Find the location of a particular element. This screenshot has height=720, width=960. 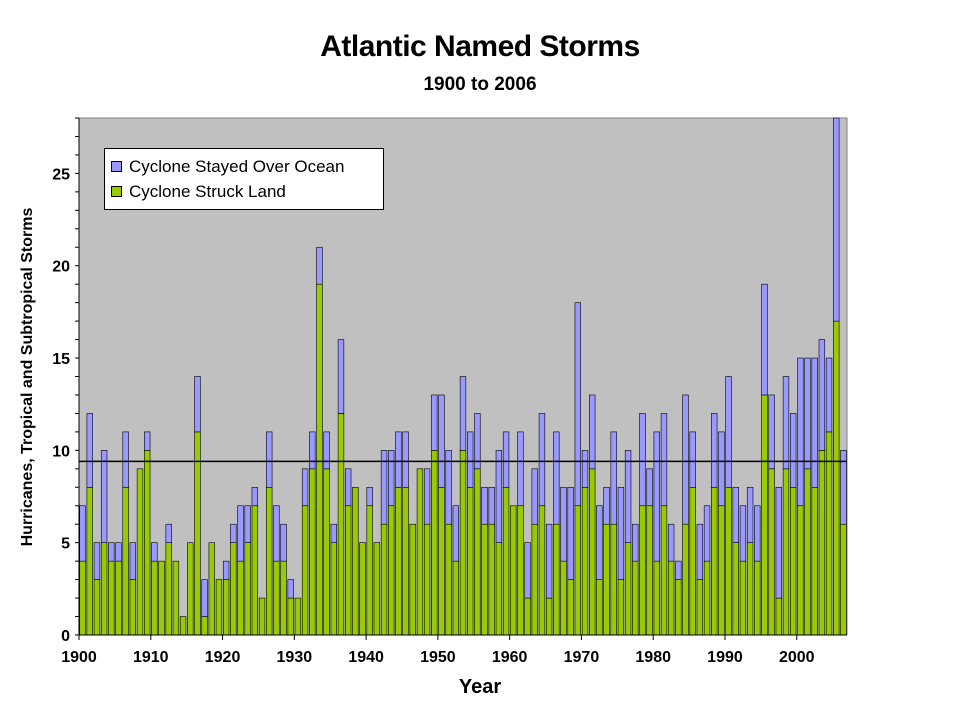

x-tick-label: 2000 is located at coordinates (797, 657).